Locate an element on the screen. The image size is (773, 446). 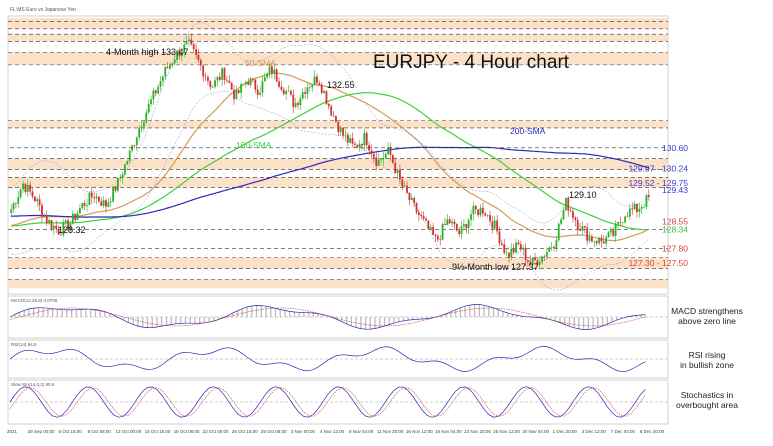
price-annotation: 132.55 is located at coordinates (341, 85).